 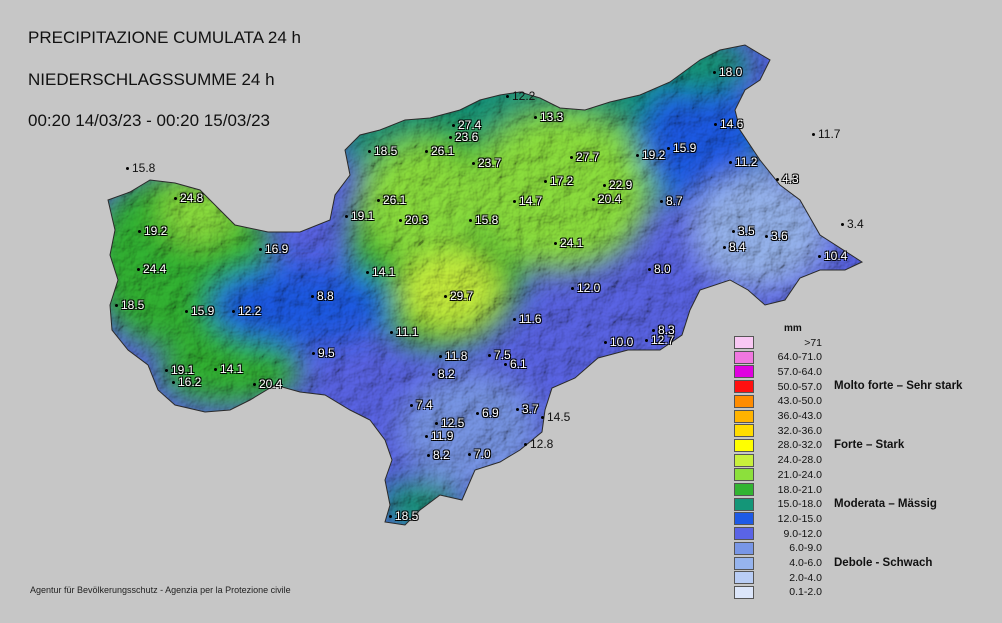 What do you see at coordinates (382, 151) in the screenshot?
I see `station-label: 18.5` at bounding box center [382, 151].